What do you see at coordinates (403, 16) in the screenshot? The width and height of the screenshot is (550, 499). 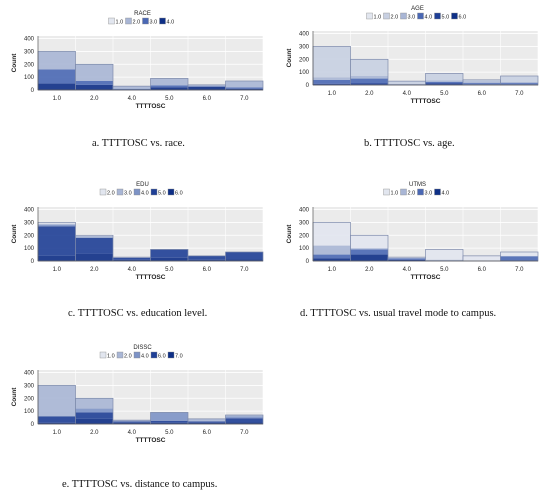 I see `legend-swatch-3.0` at bounding box center [403, 16].